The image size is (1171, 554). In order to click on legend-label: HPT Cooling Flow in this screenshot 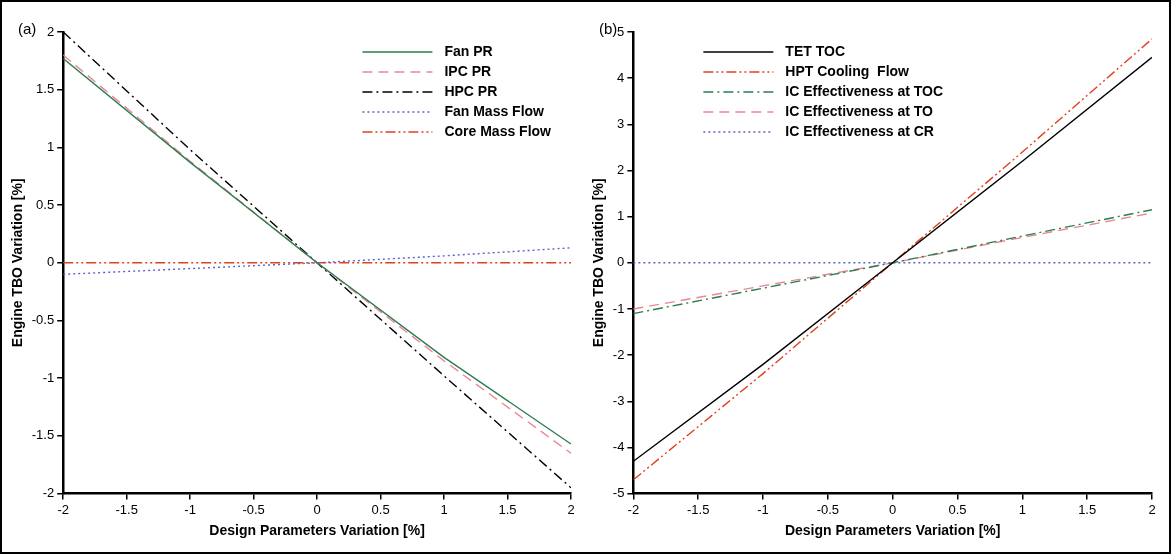, I will do `click(847, 70)`.